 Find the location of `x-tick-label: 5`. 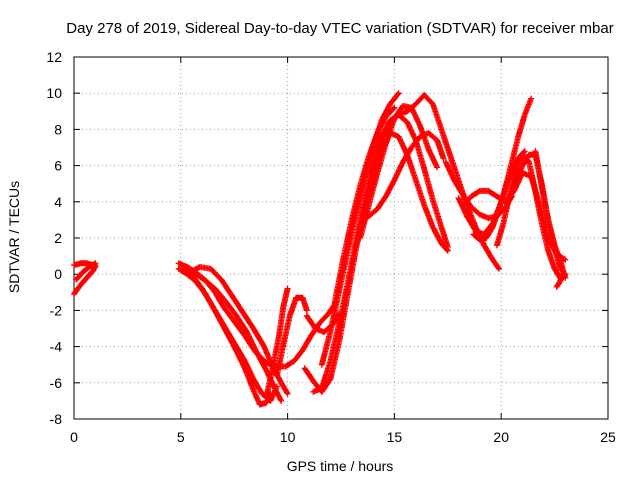

x-tick-label: 5 is located at coordinates (181, 437).